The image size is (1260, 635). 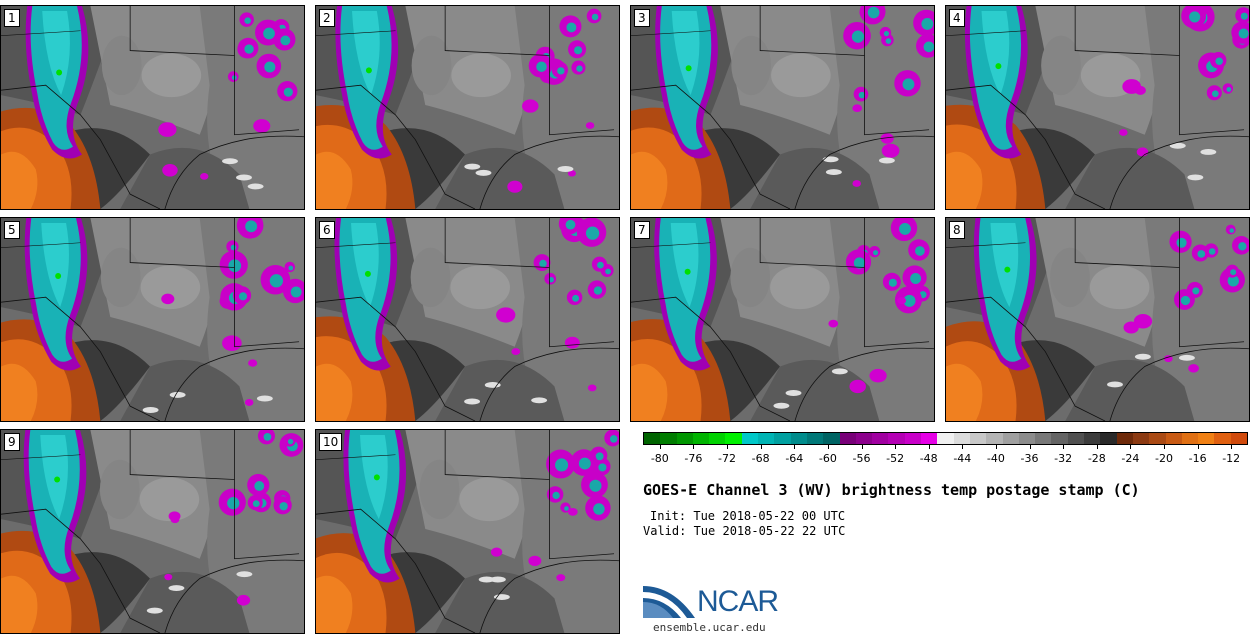 What do you see at coordinates (12, 18) in the screenshot?
I see `panel-number: 1` at bounding box center [12, 18].